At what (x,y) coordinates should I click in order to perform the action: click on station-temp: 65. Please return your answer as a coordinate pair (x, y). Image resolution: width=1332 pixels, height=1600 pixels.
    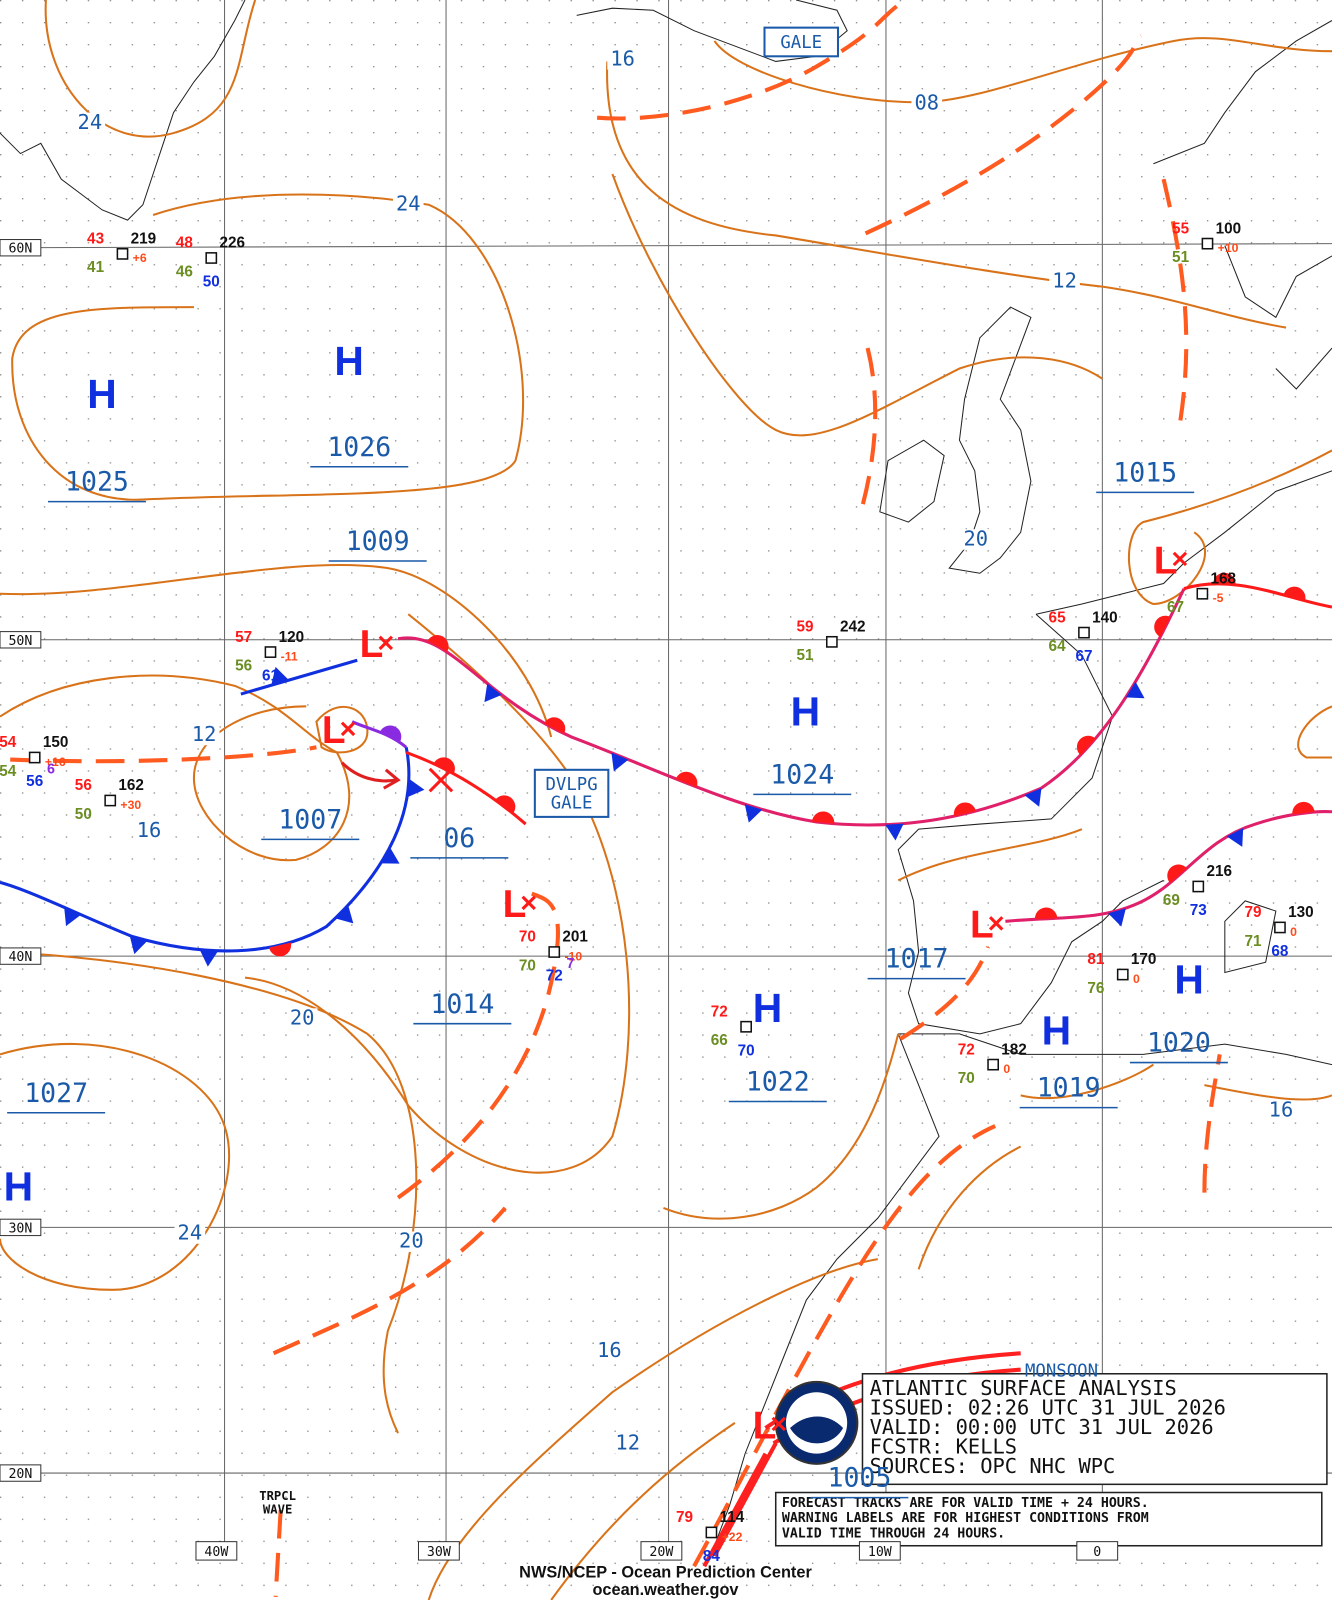
    Looking at the image, I should click on (1057, 617).